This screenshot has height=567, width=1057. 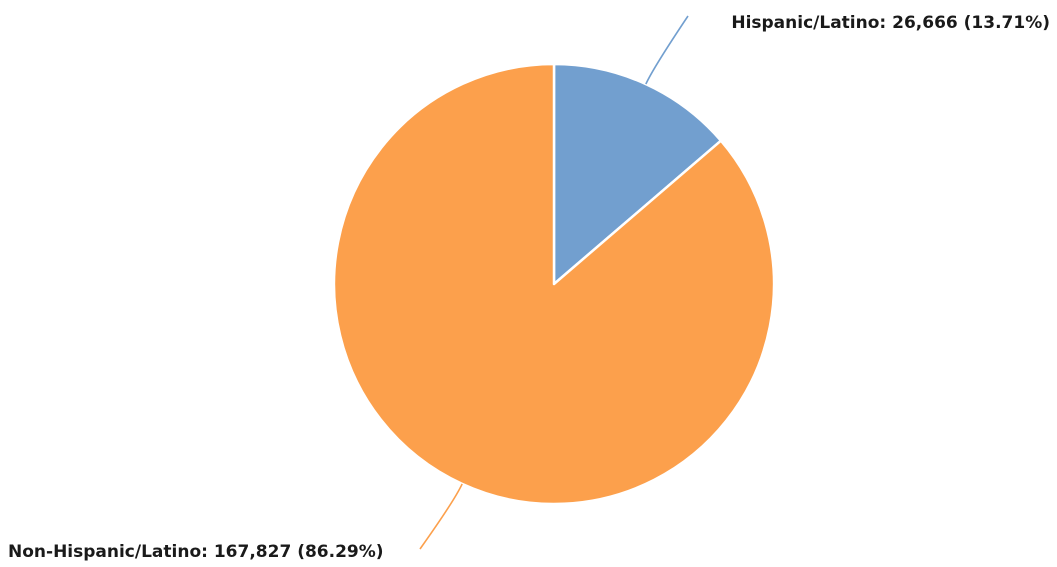 I want to click on slice-label-non-hispanic-latino: Non-Hispanic/Latino: 167,827 (86.29%), so click(x=196, y=552).